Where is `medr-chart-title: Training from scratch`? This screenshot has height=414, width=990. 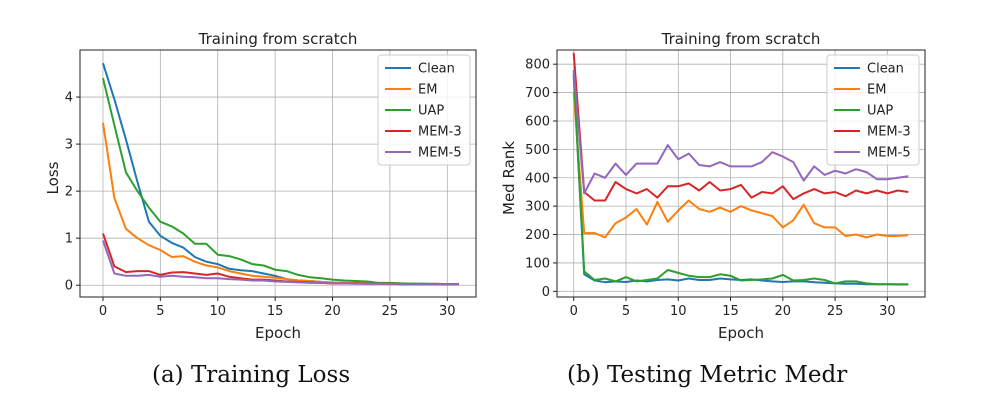
medr-chart-title: Training from scratch is located at coordinates (741, 39).